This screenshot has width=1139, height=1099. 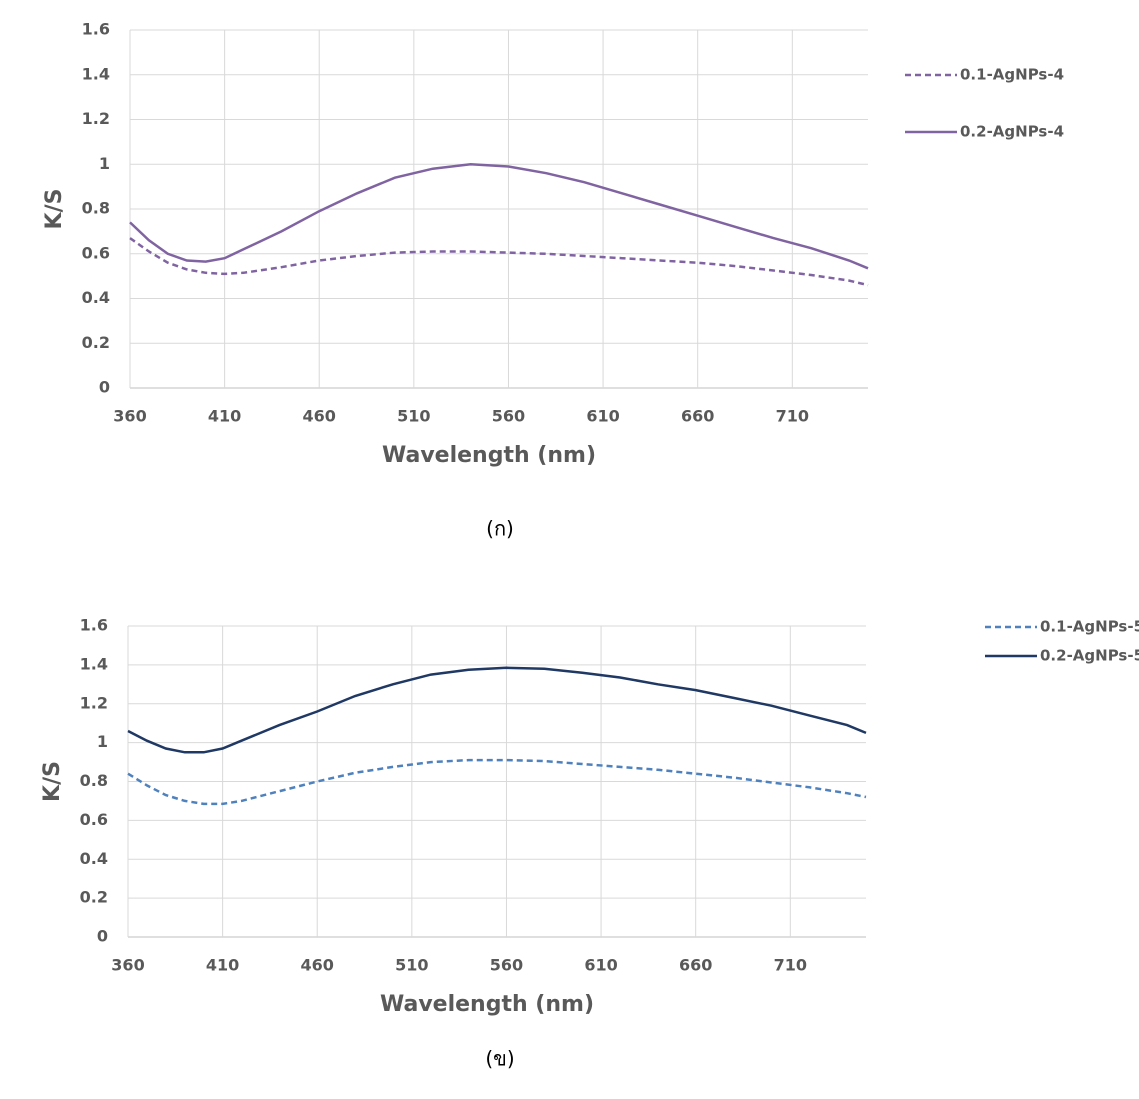 What do you see at coordinates (1089, 627) in the screenshot?
I see `legend-label: 0.1-AgNPs-5` at bounding box center [1089, 627].